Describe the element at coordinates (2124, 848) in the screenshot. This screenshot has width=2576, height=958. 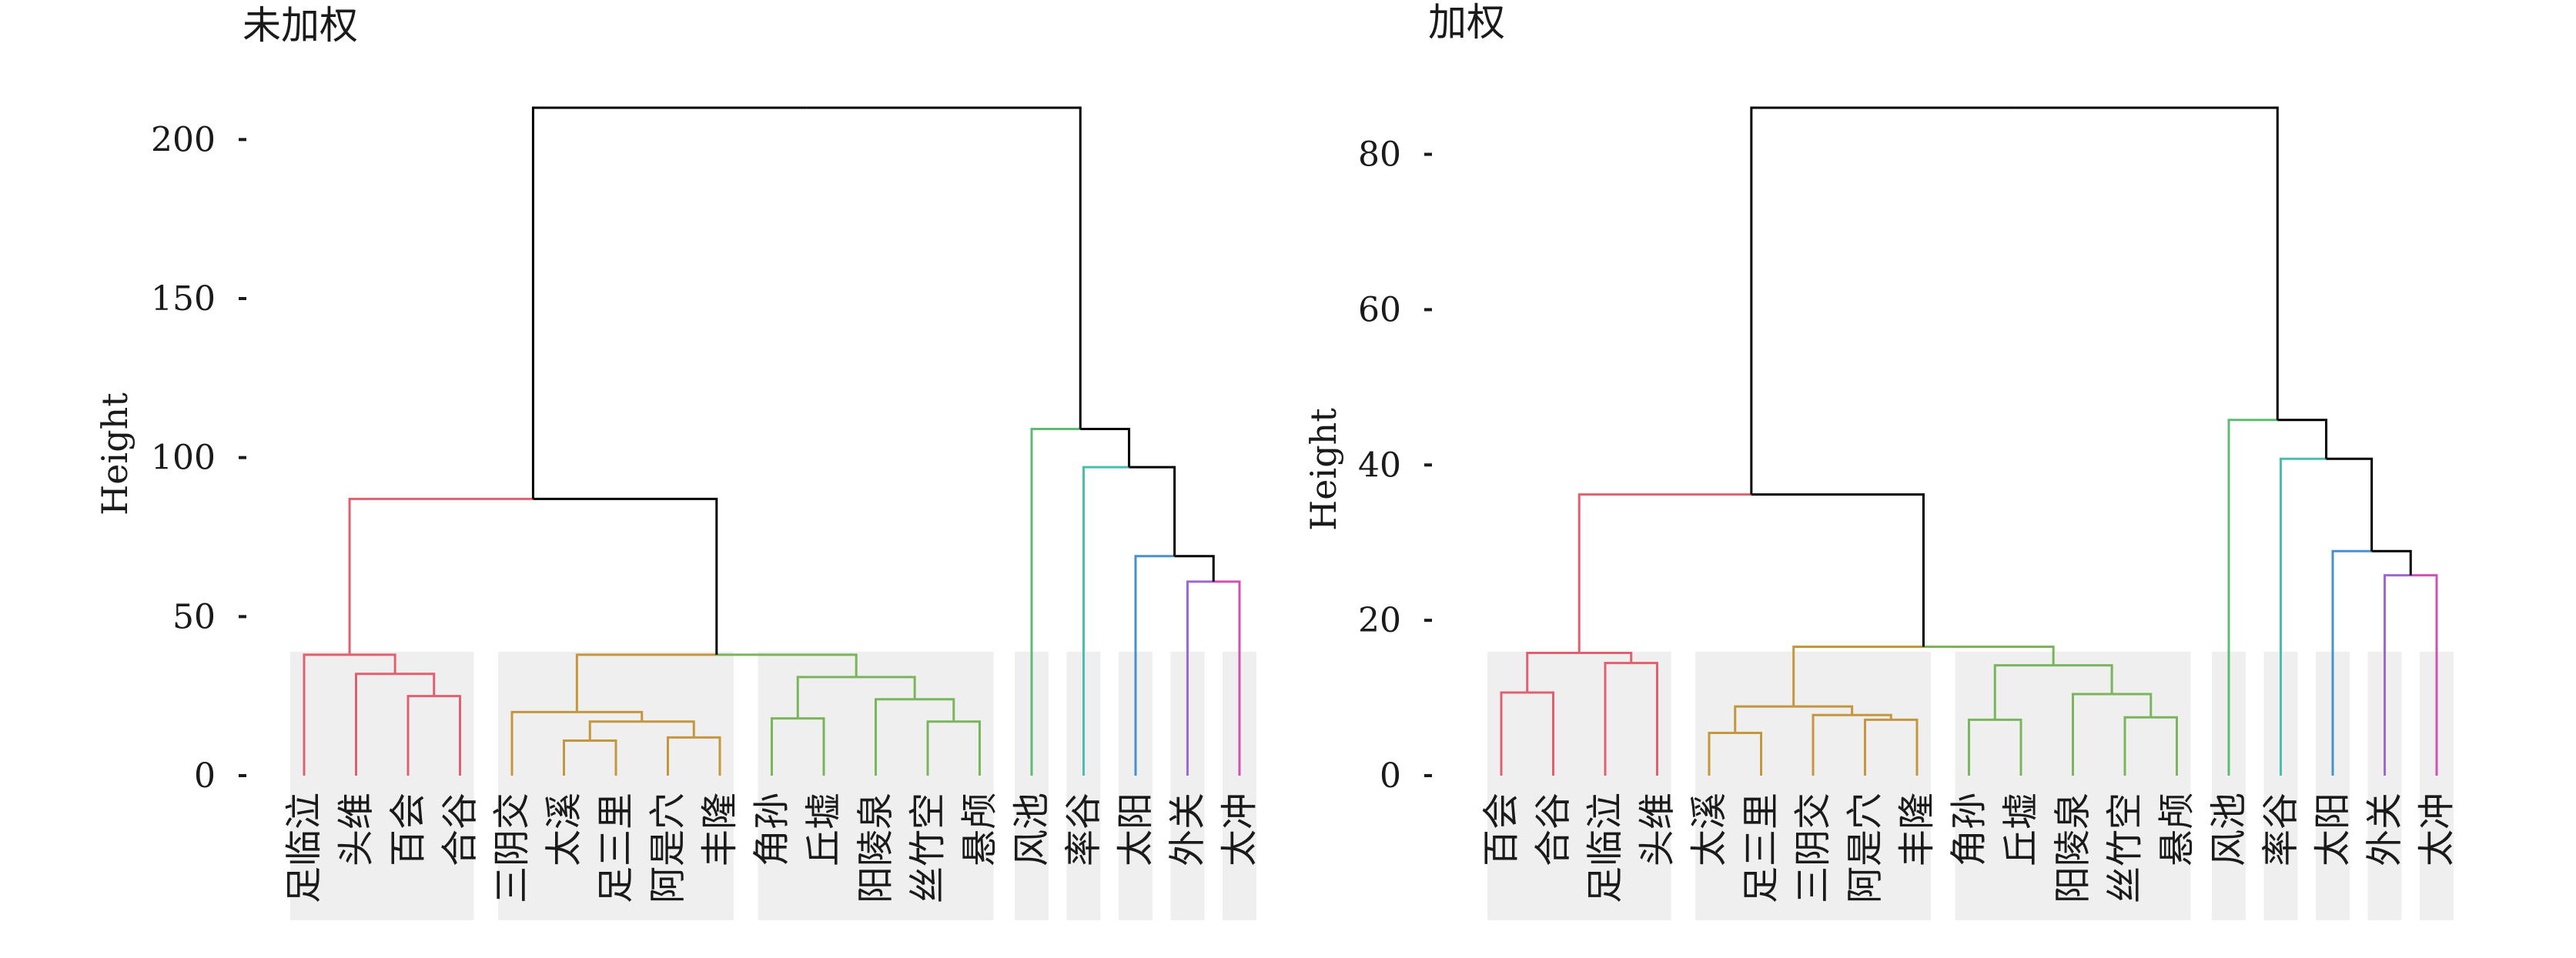
I see `leaf-label: 丝竹空` at that location.